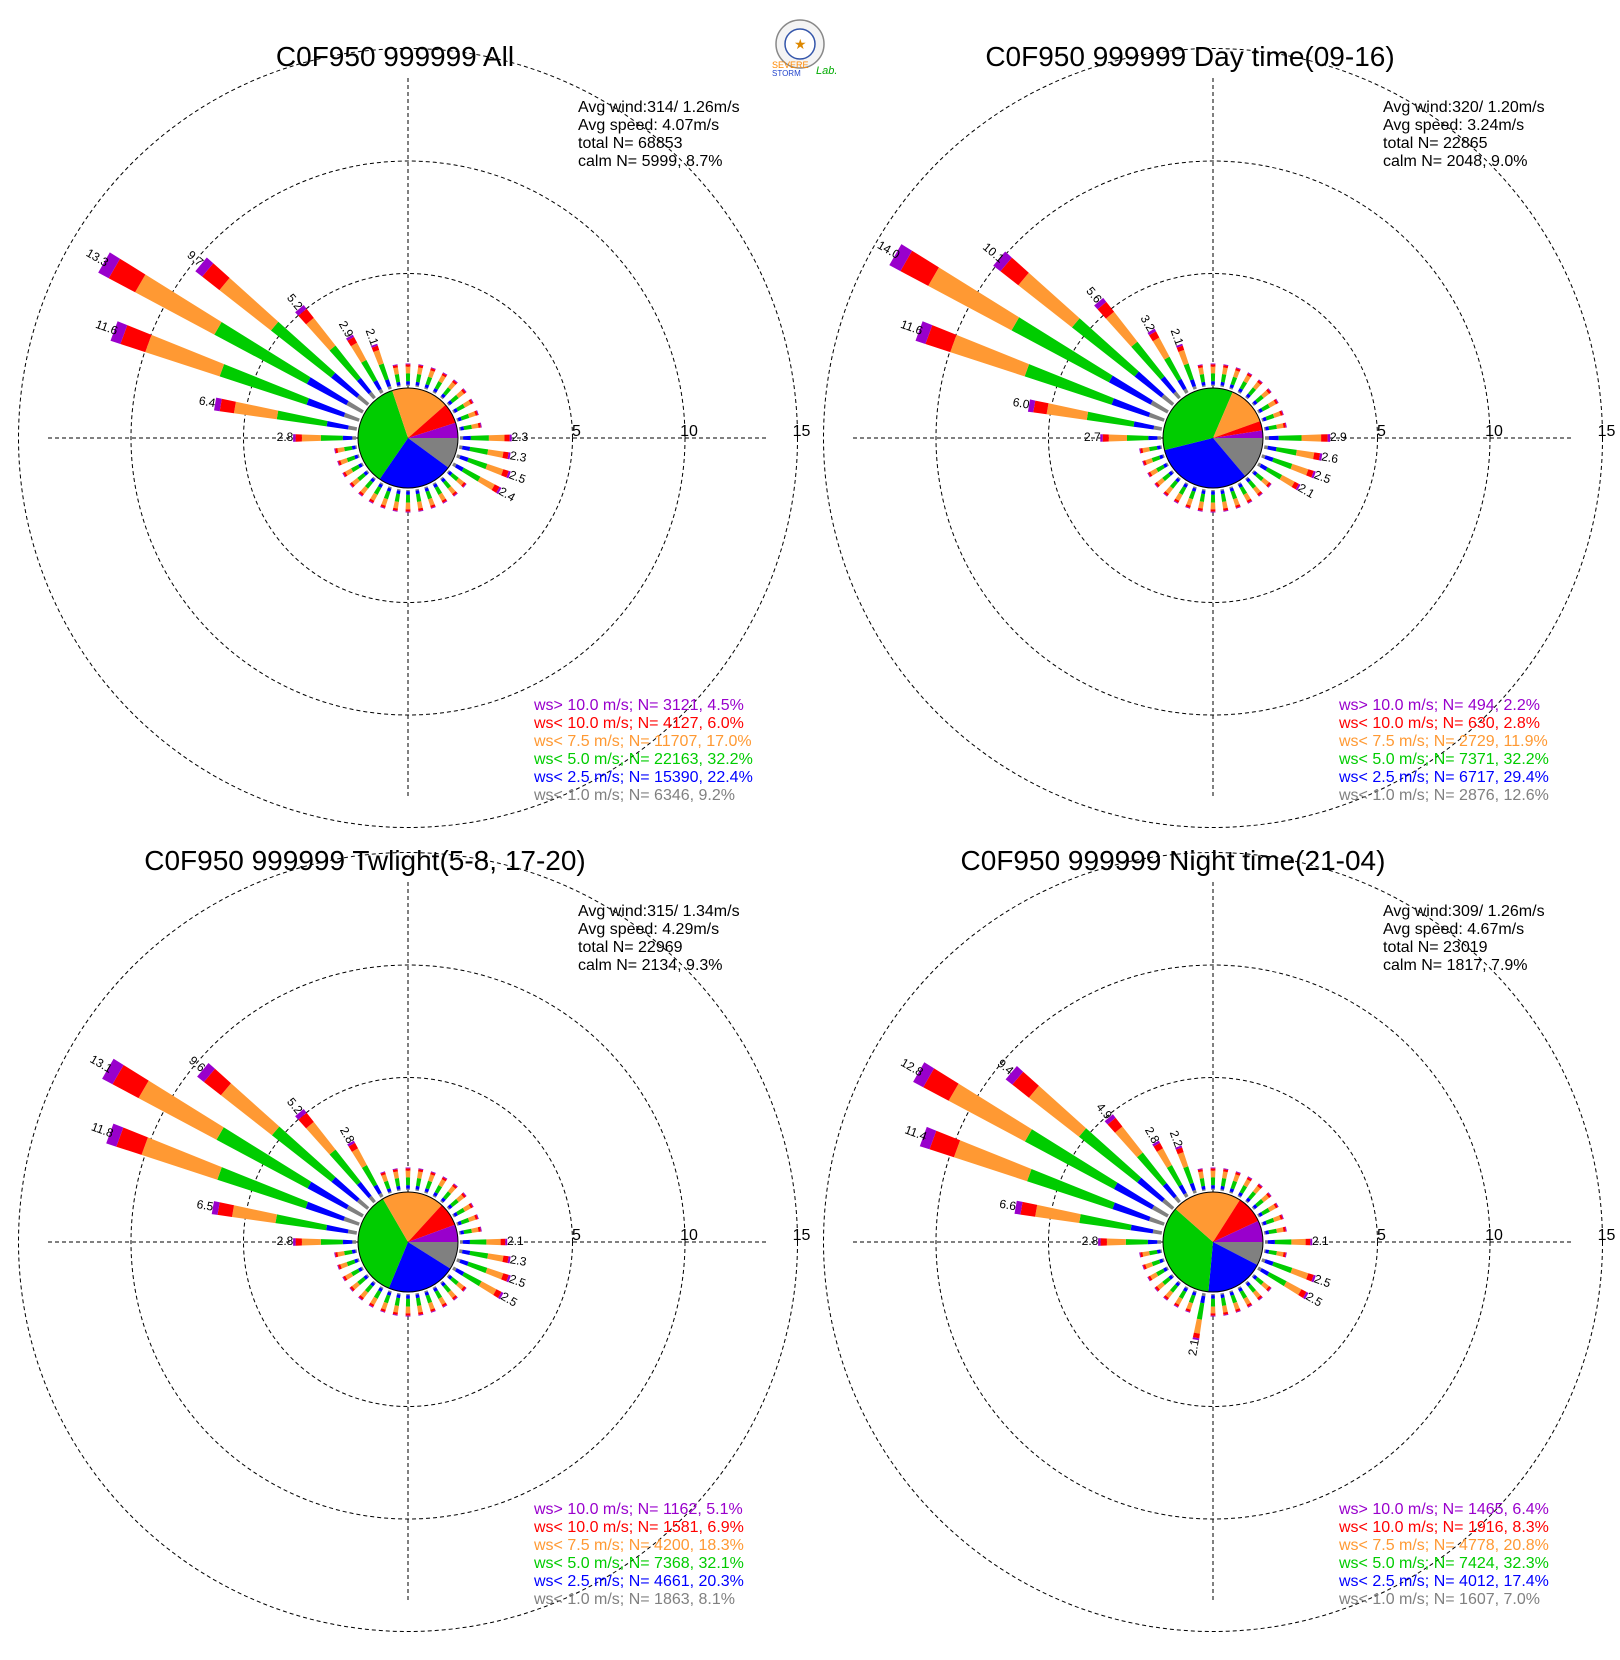 This screenshot has width=1620, height=1660. Describe the element at coordinates (642, 741) in the screenshot. I see `legend-entry-lt7_5: ws< 7.5 m/s; N= 11707, 17.0%` at that location.